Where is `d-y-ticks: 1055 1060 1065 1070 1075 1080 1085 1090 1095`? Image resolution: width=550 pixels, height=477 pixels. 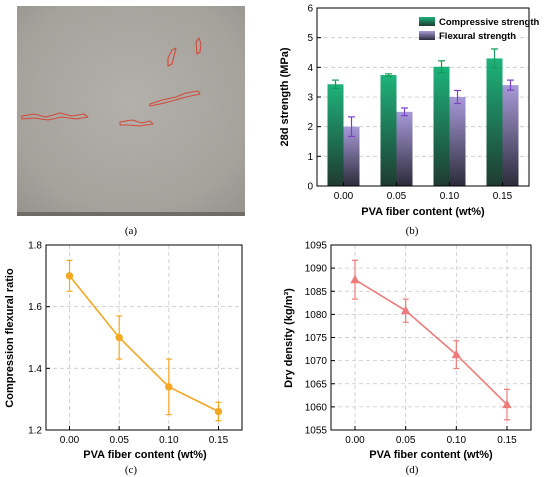 d-y-ticks: 1055 1060 1065 1070 1075 1080 1085 1090 1095 is located at coordinates (320, 339).